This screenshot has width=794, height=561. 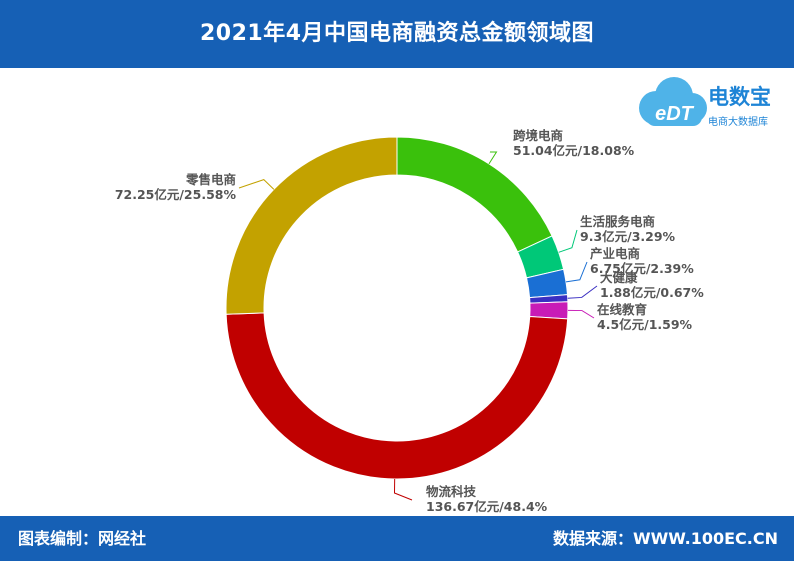 What do you see at coordinates (665, 538) in the screenshot?
I see `footer-source: 数据来源：WWW.100EC.CN` at bounding box center [665, 538].